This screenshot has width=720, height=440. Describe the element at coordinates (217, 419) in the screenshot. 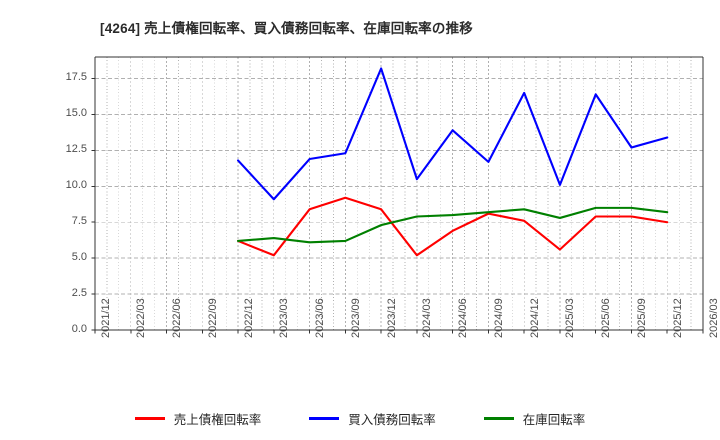

I see `legend-label: 売上債権回転率` at that location.